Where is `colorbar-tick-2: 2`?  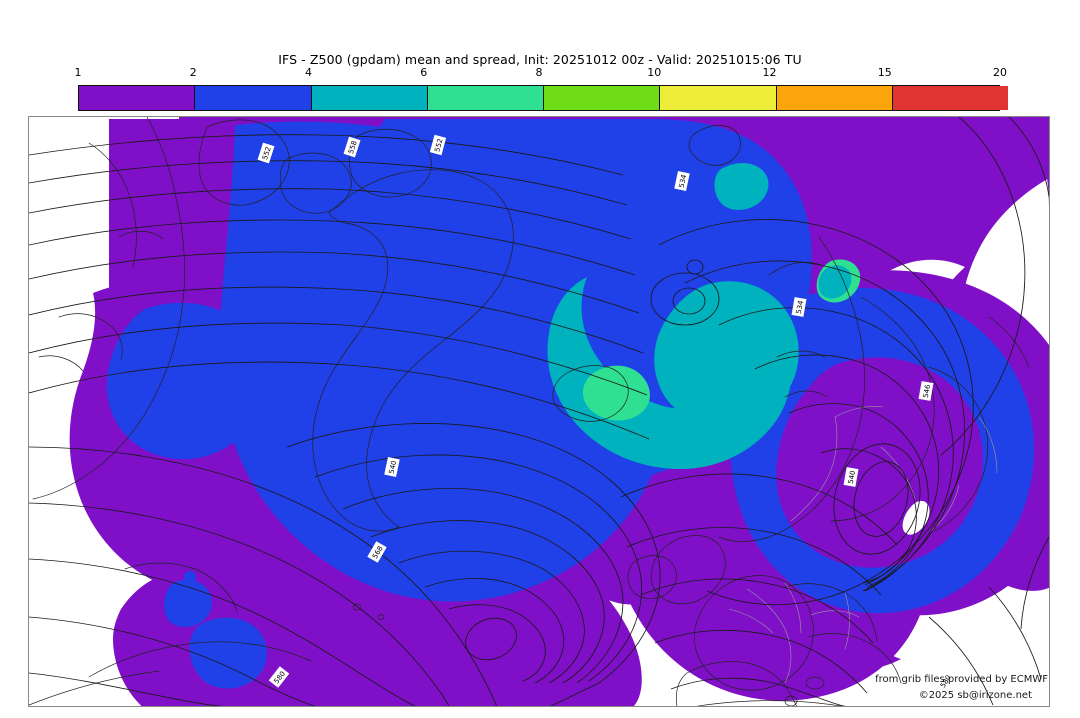 colorbar-tick-2: 2 is located at coordinates (193, 72).